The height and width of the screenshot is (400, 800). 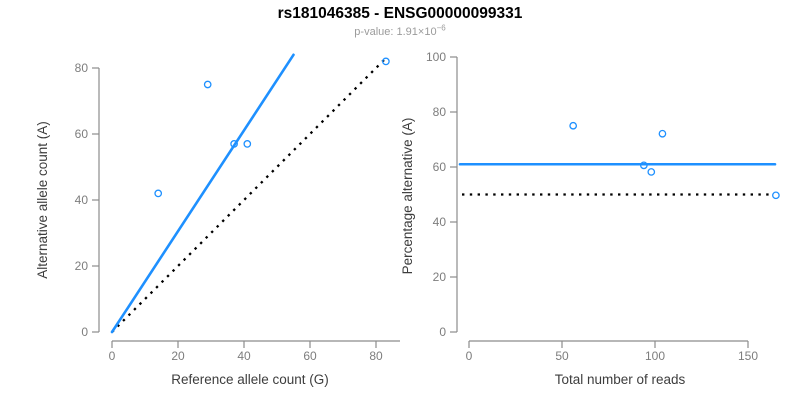 What do you see at coordinates (655, 356) in the screenshot?
I see `right-x-tick-label: 100` at bounding box center [655, 356].